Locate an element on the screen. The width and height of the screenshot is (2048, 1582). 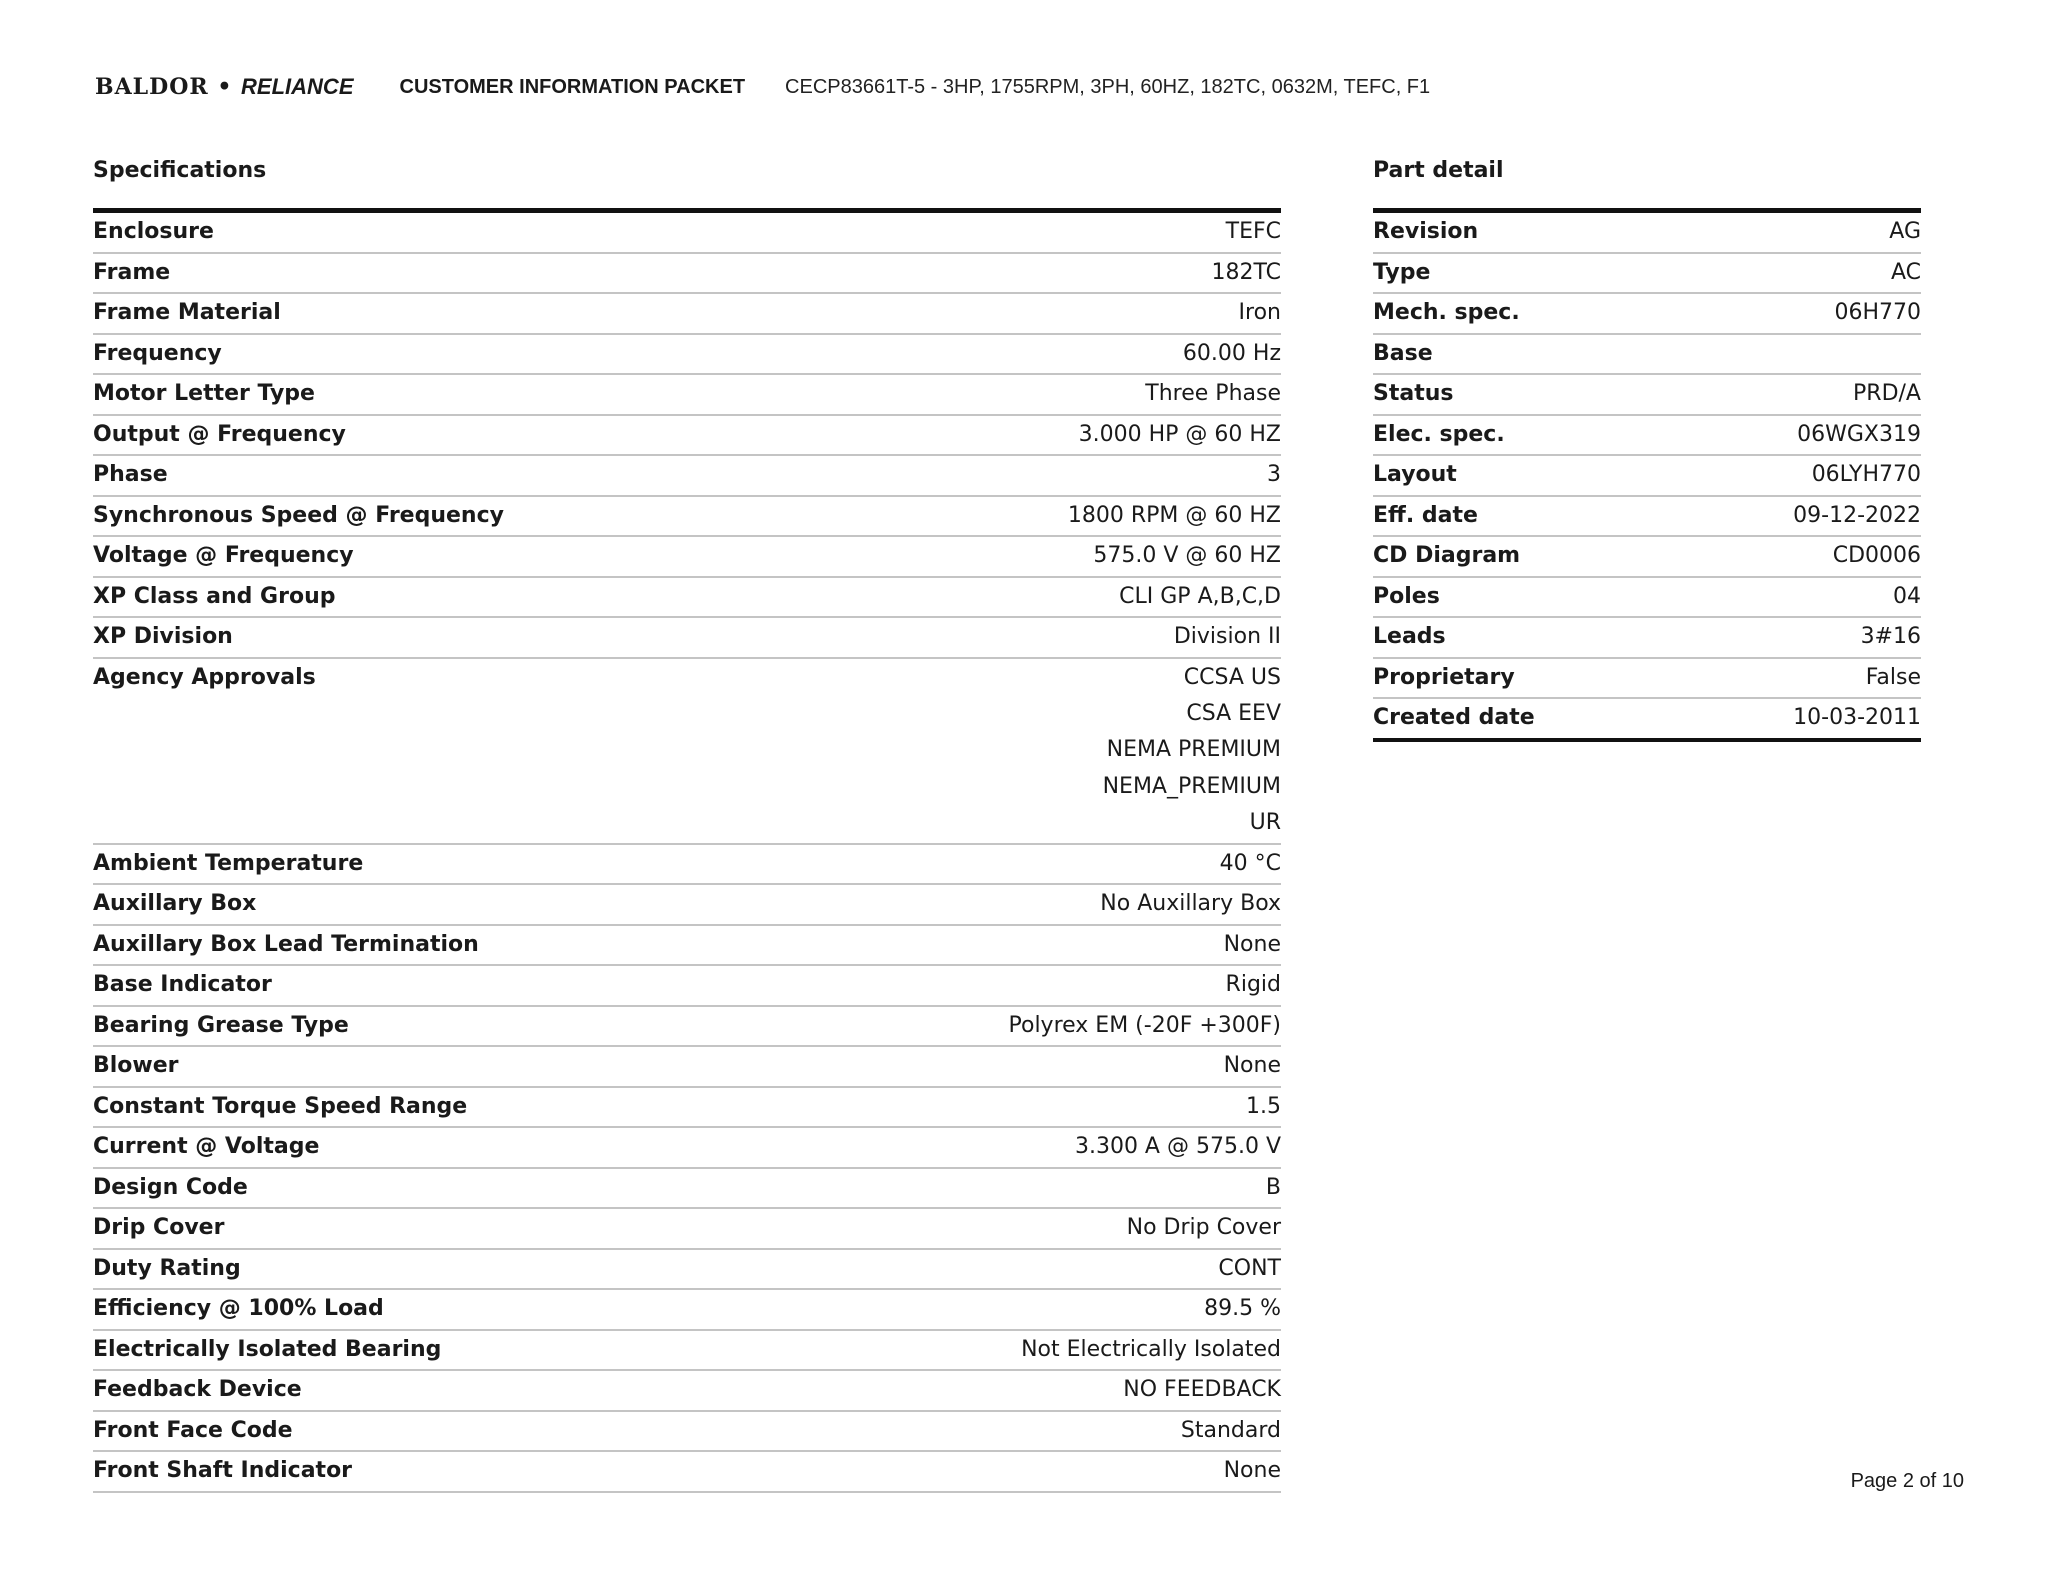
row-label: Proprietary is located at coordinates (1444, 677).